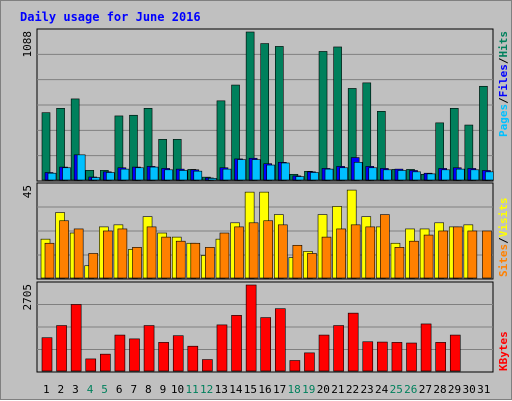 The width and height of the screenshot is (512, 401). I want to click on y-max-label: 45, so click(27, 191).